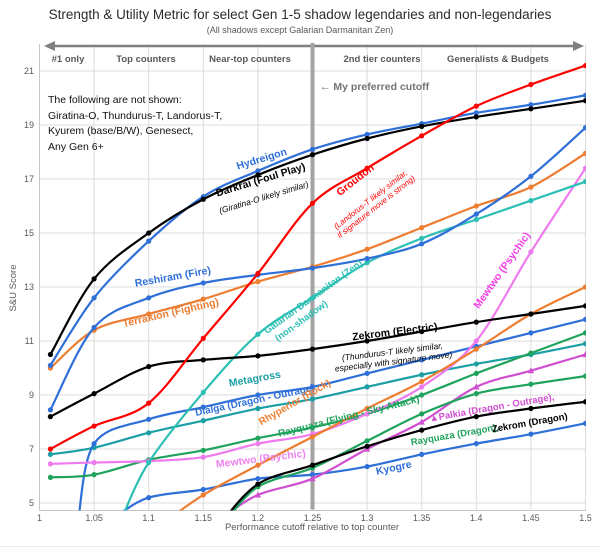  I want to click on not-shown-line: Any Gen 6+, so click(76, 146).